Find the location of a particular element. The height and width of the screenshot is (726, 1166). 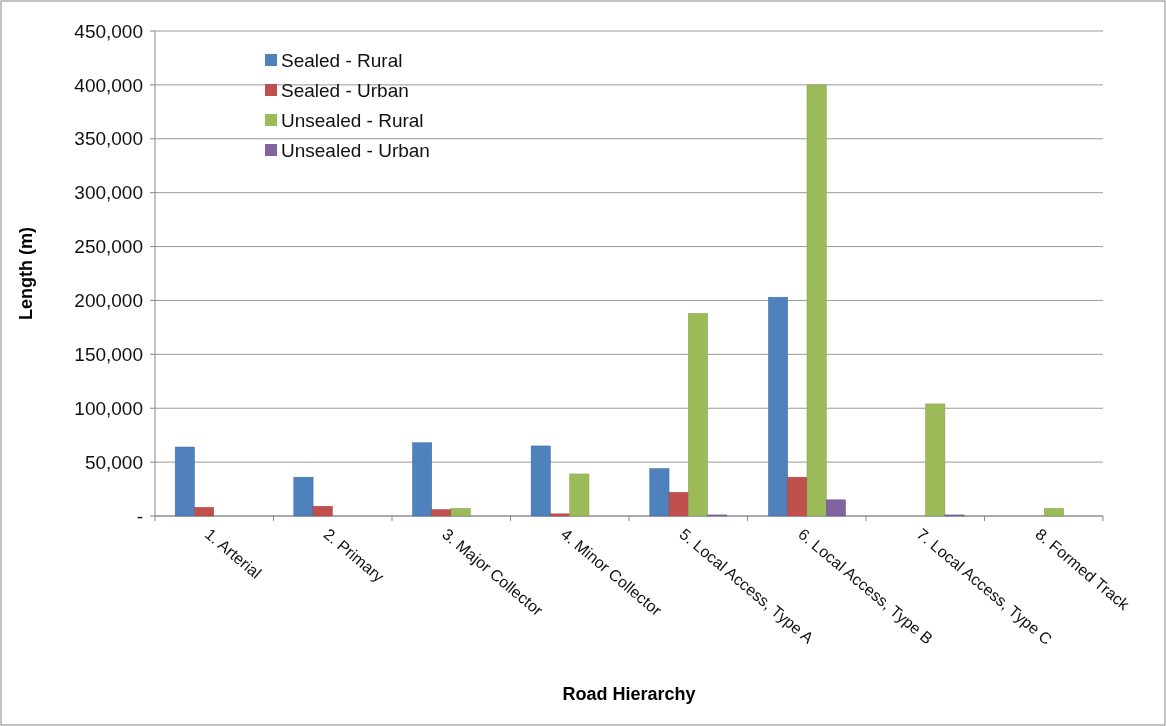

y-tick-label: 300,000 is located at coordinates (108, 193).